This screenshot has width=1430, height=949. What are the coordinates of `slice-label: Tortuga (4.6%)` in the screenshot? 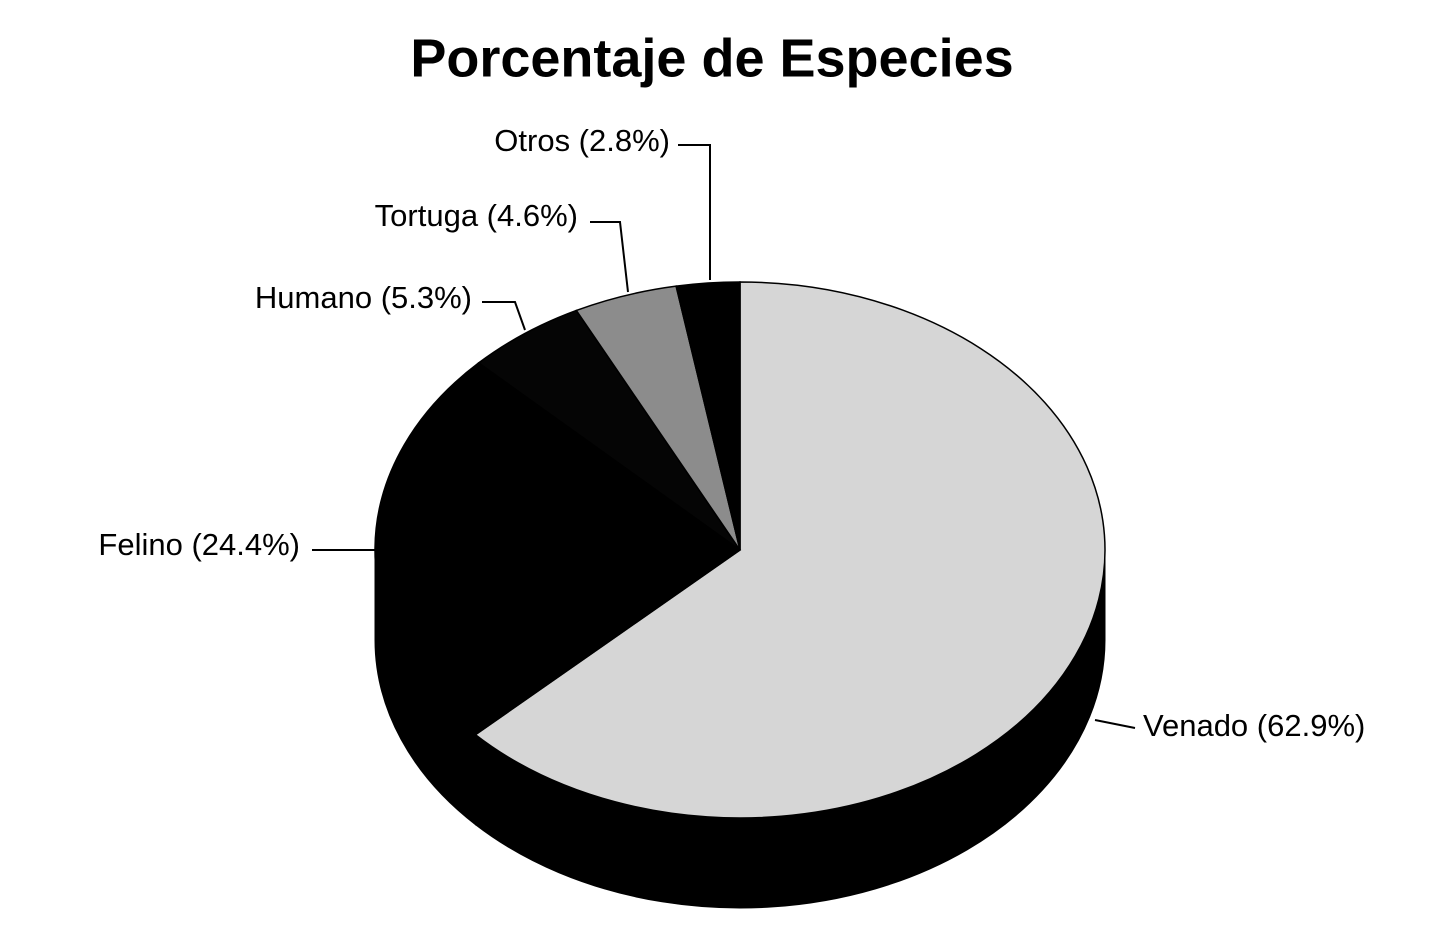 It's located at (476, 215).